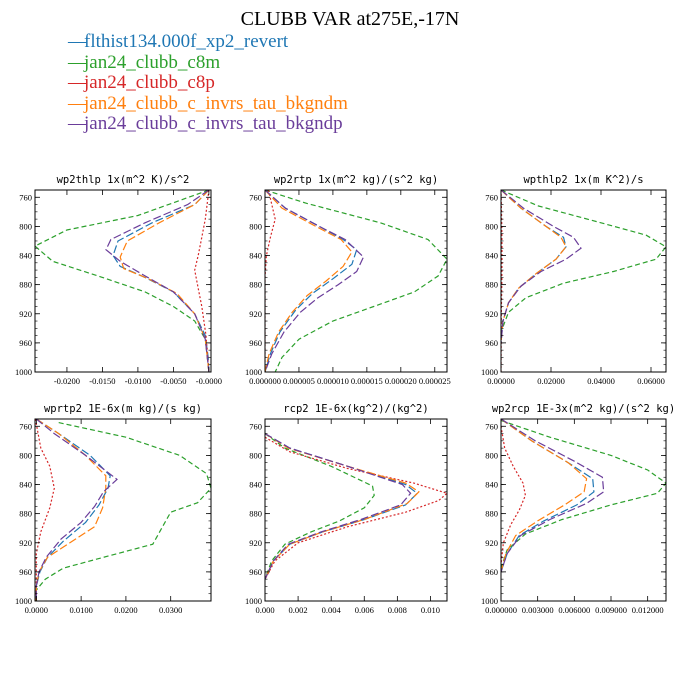  Describe the element at coordinates (152, 62) in the screenshot. I see `legend-label: jan24_clubb_c8m` at that location.